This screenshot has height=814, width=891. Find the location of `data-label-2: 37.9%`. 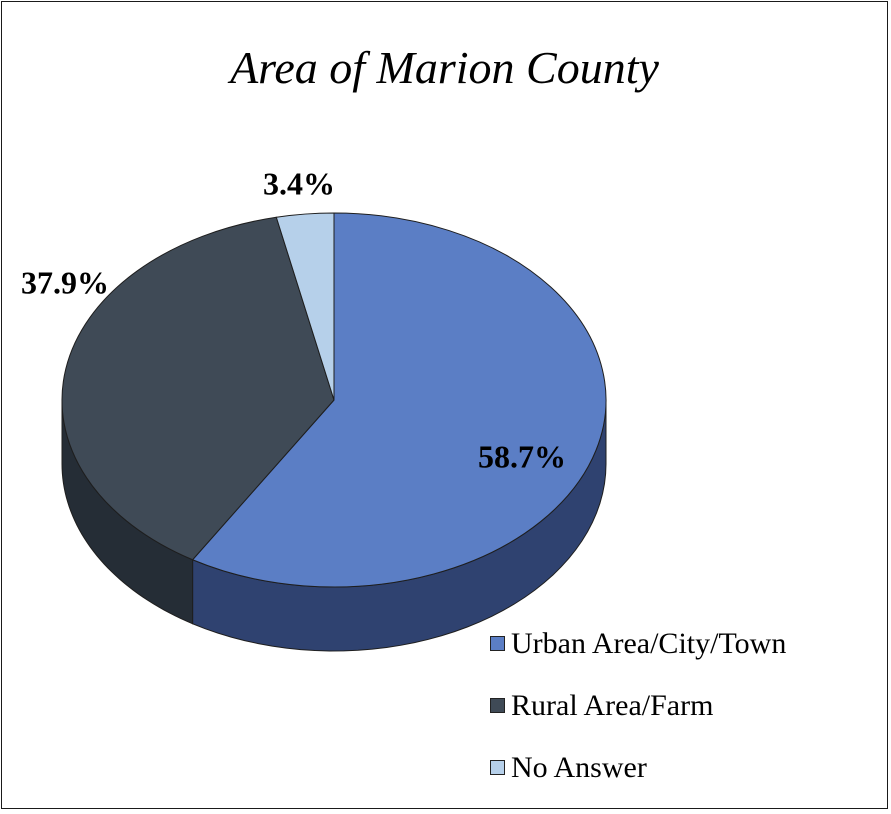

data-label-2: 37.9% is located at coordinates (65, 282).